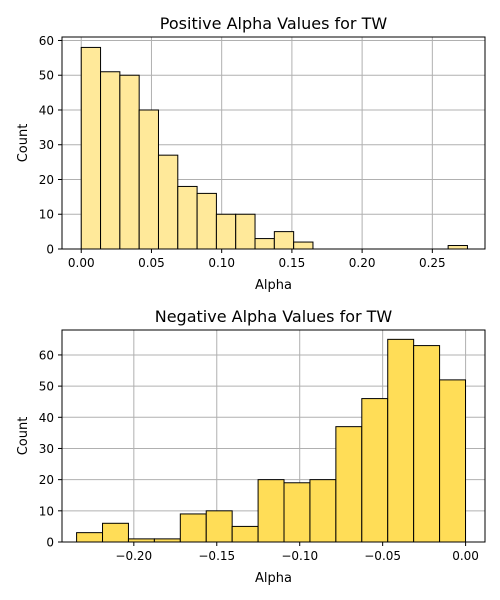  Describe the element at coordinates (151, 263) in the screenshot. I see `x-tick-label: 0.05` at that location.